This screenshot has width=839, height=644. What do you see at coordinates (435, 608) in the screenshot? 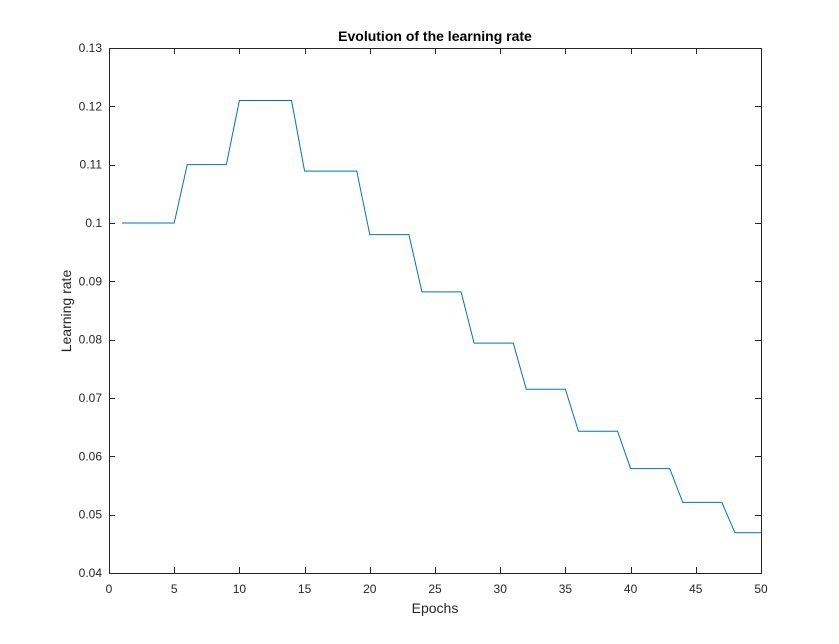
I see `x-axis-label: Epochs` at bounding box center [435, 608].